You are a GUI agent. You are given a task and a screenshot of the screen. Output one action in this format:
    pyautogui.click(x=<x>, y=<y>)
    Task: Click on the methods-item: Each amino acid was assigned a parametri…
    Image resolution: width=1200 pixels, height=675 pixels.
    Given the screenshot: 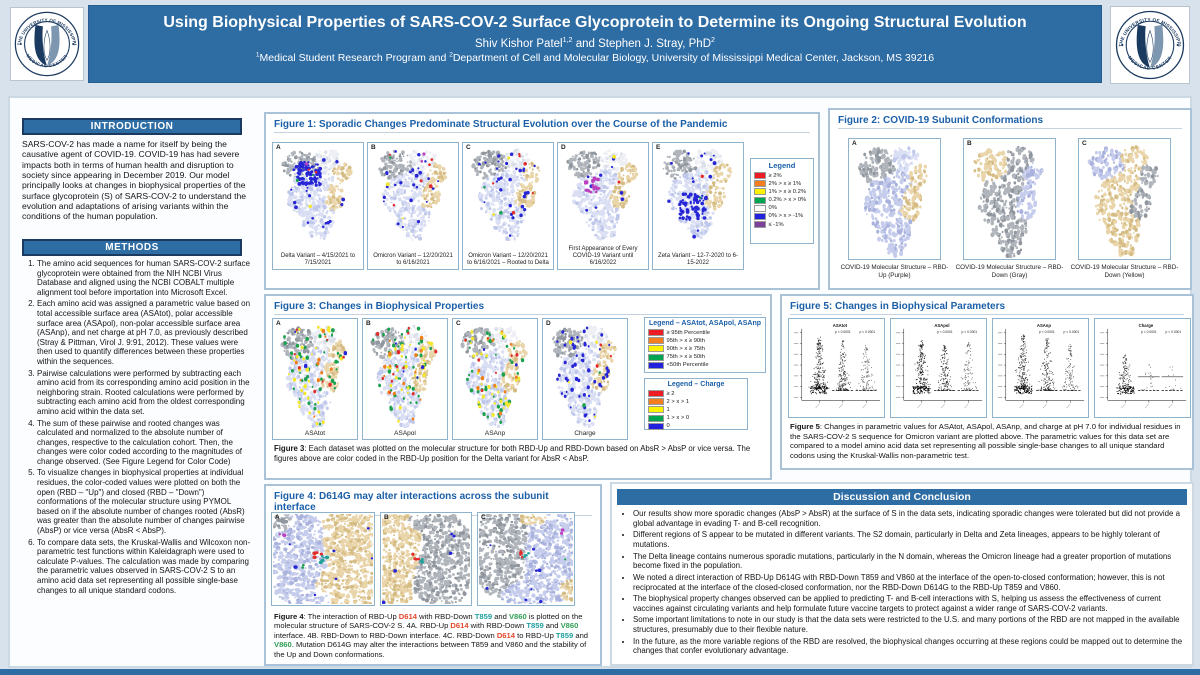 What is the action you would take?
    pyautogui.click(x=144, y=332)
    